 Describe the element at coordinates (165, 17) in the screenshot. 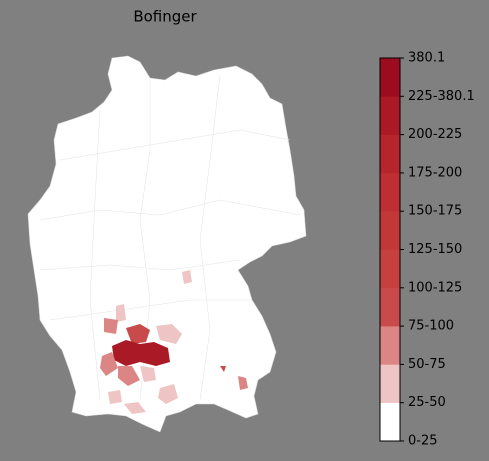

I see `map-title: Bofinger` at that location.